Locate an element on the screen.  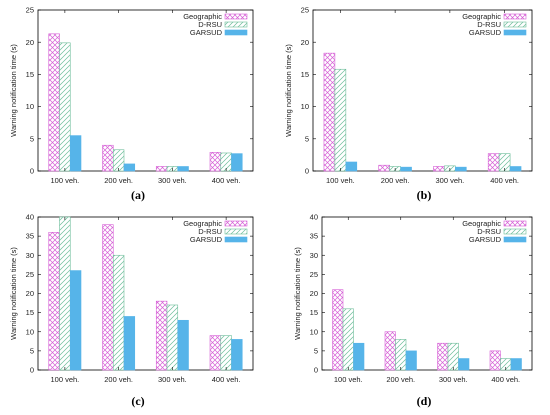
legend-label-d-rsu: D-RSU is located at coordinates (489, 231).